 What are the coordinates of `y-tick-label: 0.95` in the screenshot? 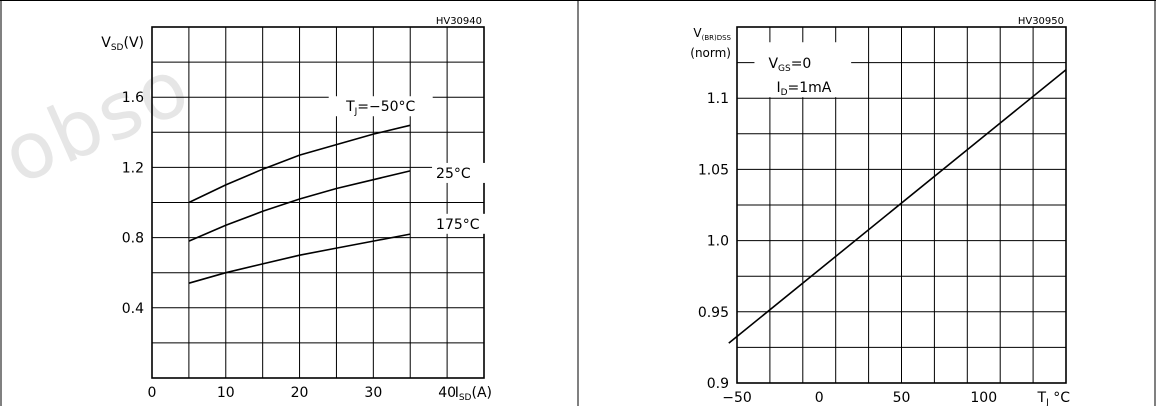 It's located at (713, 313).